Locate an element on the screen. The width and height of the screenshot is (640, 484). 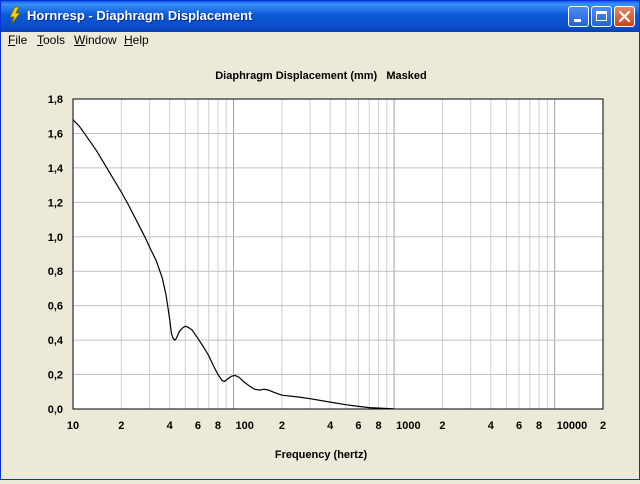
x-axis-ticks: 10 2 4 6 8 100 2 4 6 8 1000 2 4 6 8 10000 2 is located at coordinates (336, 426).